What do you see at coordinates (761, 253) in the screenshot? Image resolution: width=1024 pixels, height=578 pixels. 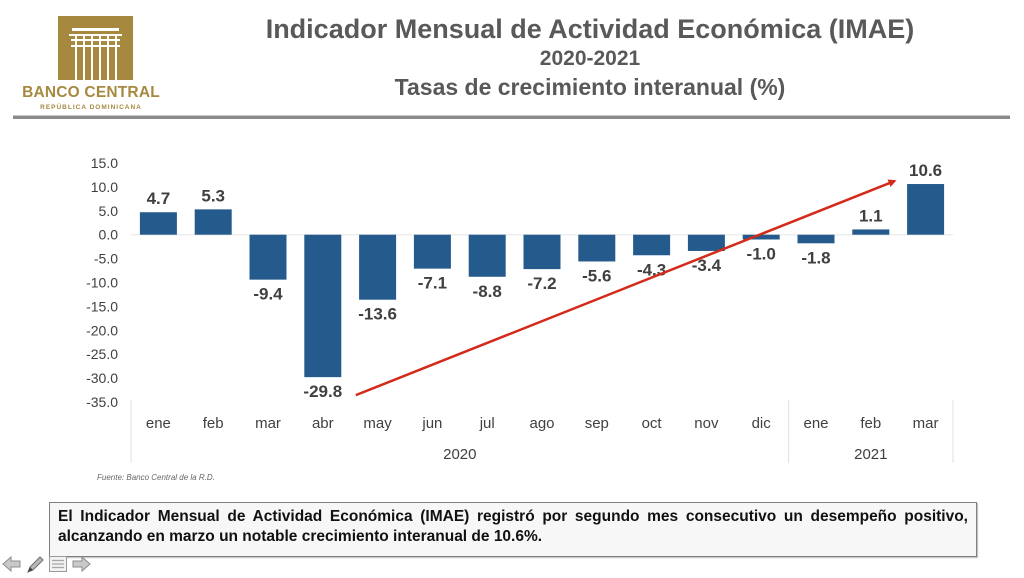 I see `data-label: -1.0` at bounding box center [761, 253].